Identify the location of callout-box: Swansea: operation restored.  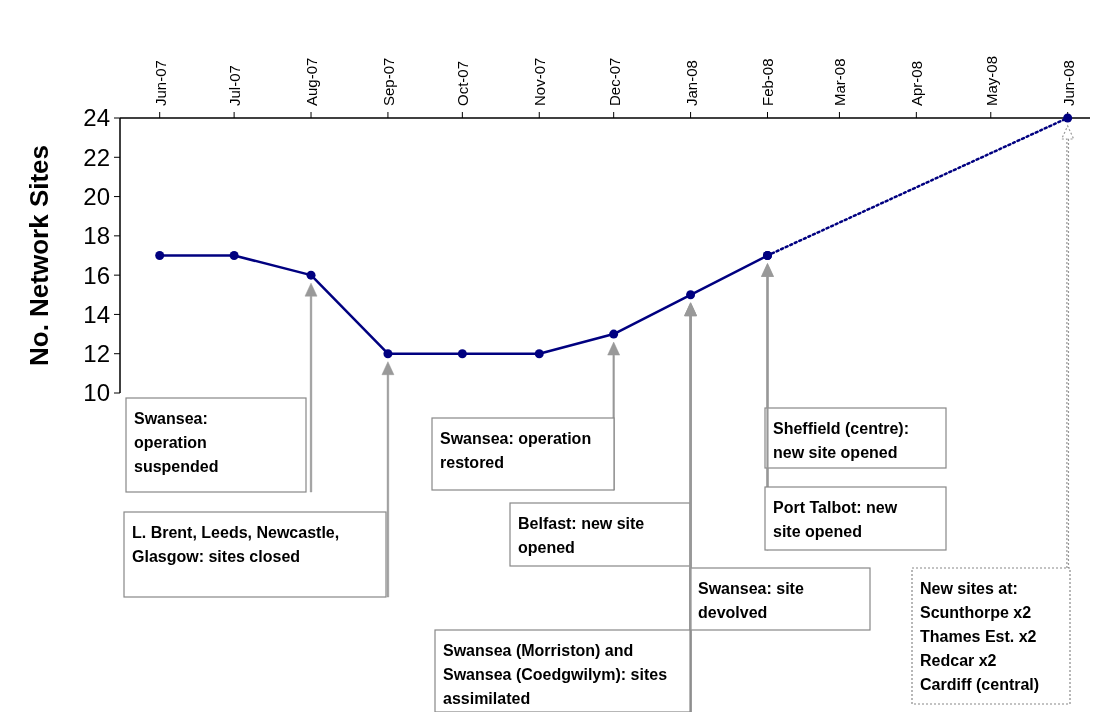
(523, 454).